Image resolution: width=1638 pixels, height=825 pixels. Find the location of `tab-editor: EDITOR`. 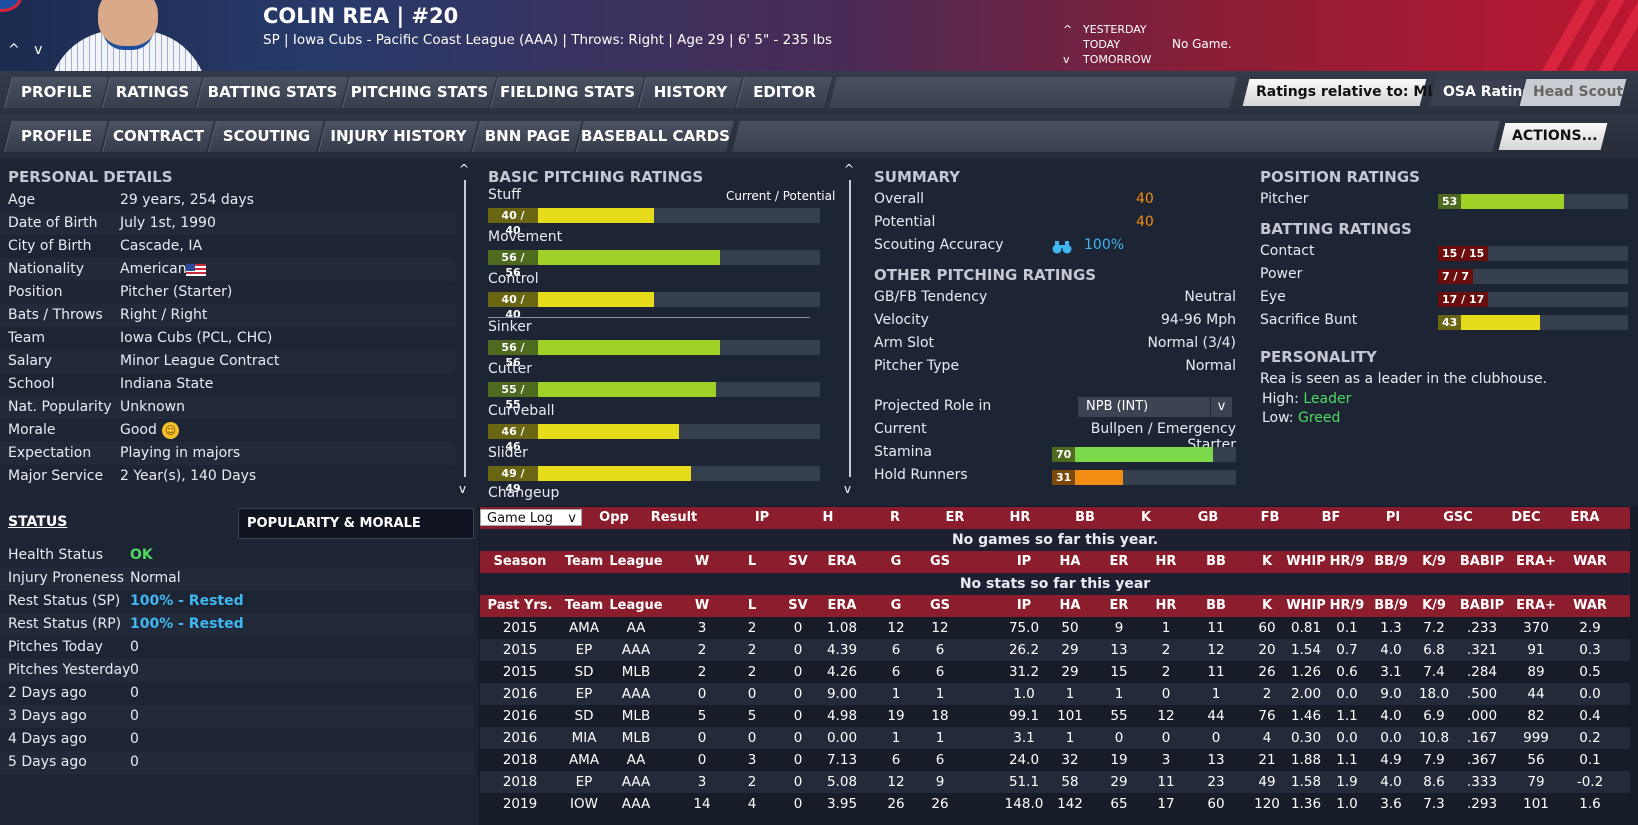

tab-editor: EDITOR is located at coordinates (784, 92).